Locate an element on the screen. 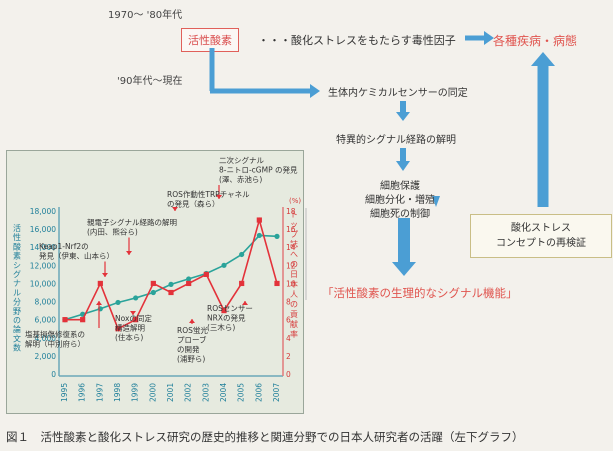 This screenshot has height=451, width=613. y-right-tick-label: 8 is located at coordinates (288, 302).